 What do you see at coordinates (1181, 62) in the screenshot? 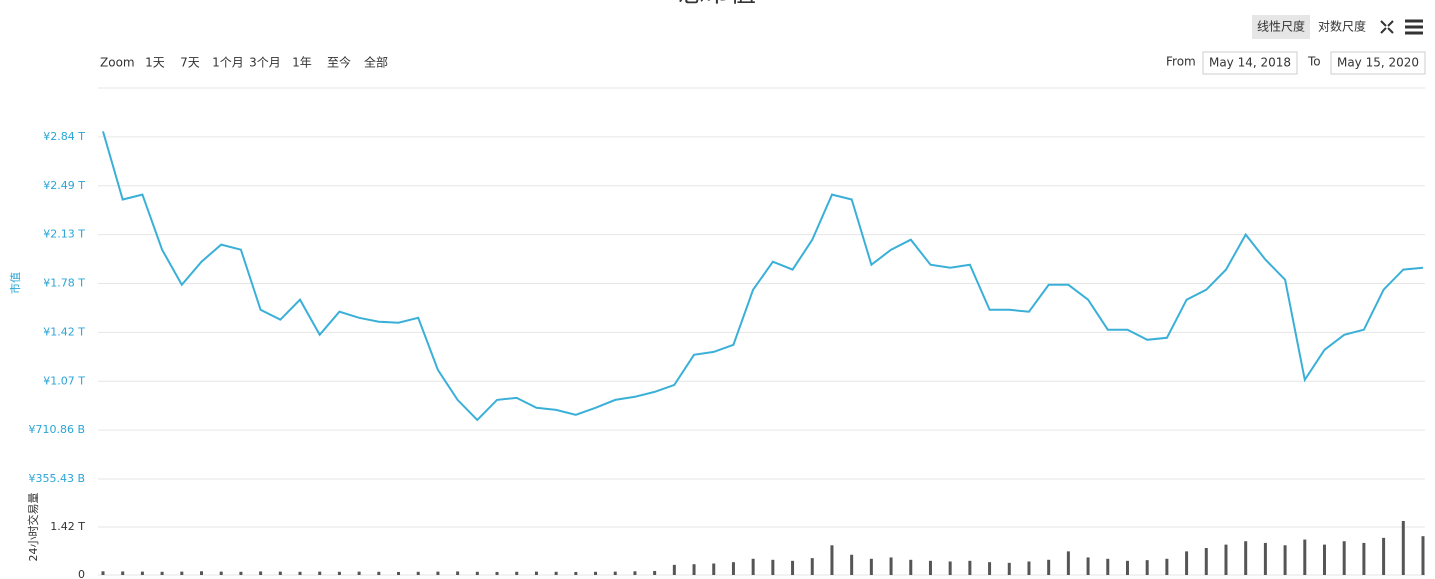
I see `from-label: From` at bounding box center [1181, 62].